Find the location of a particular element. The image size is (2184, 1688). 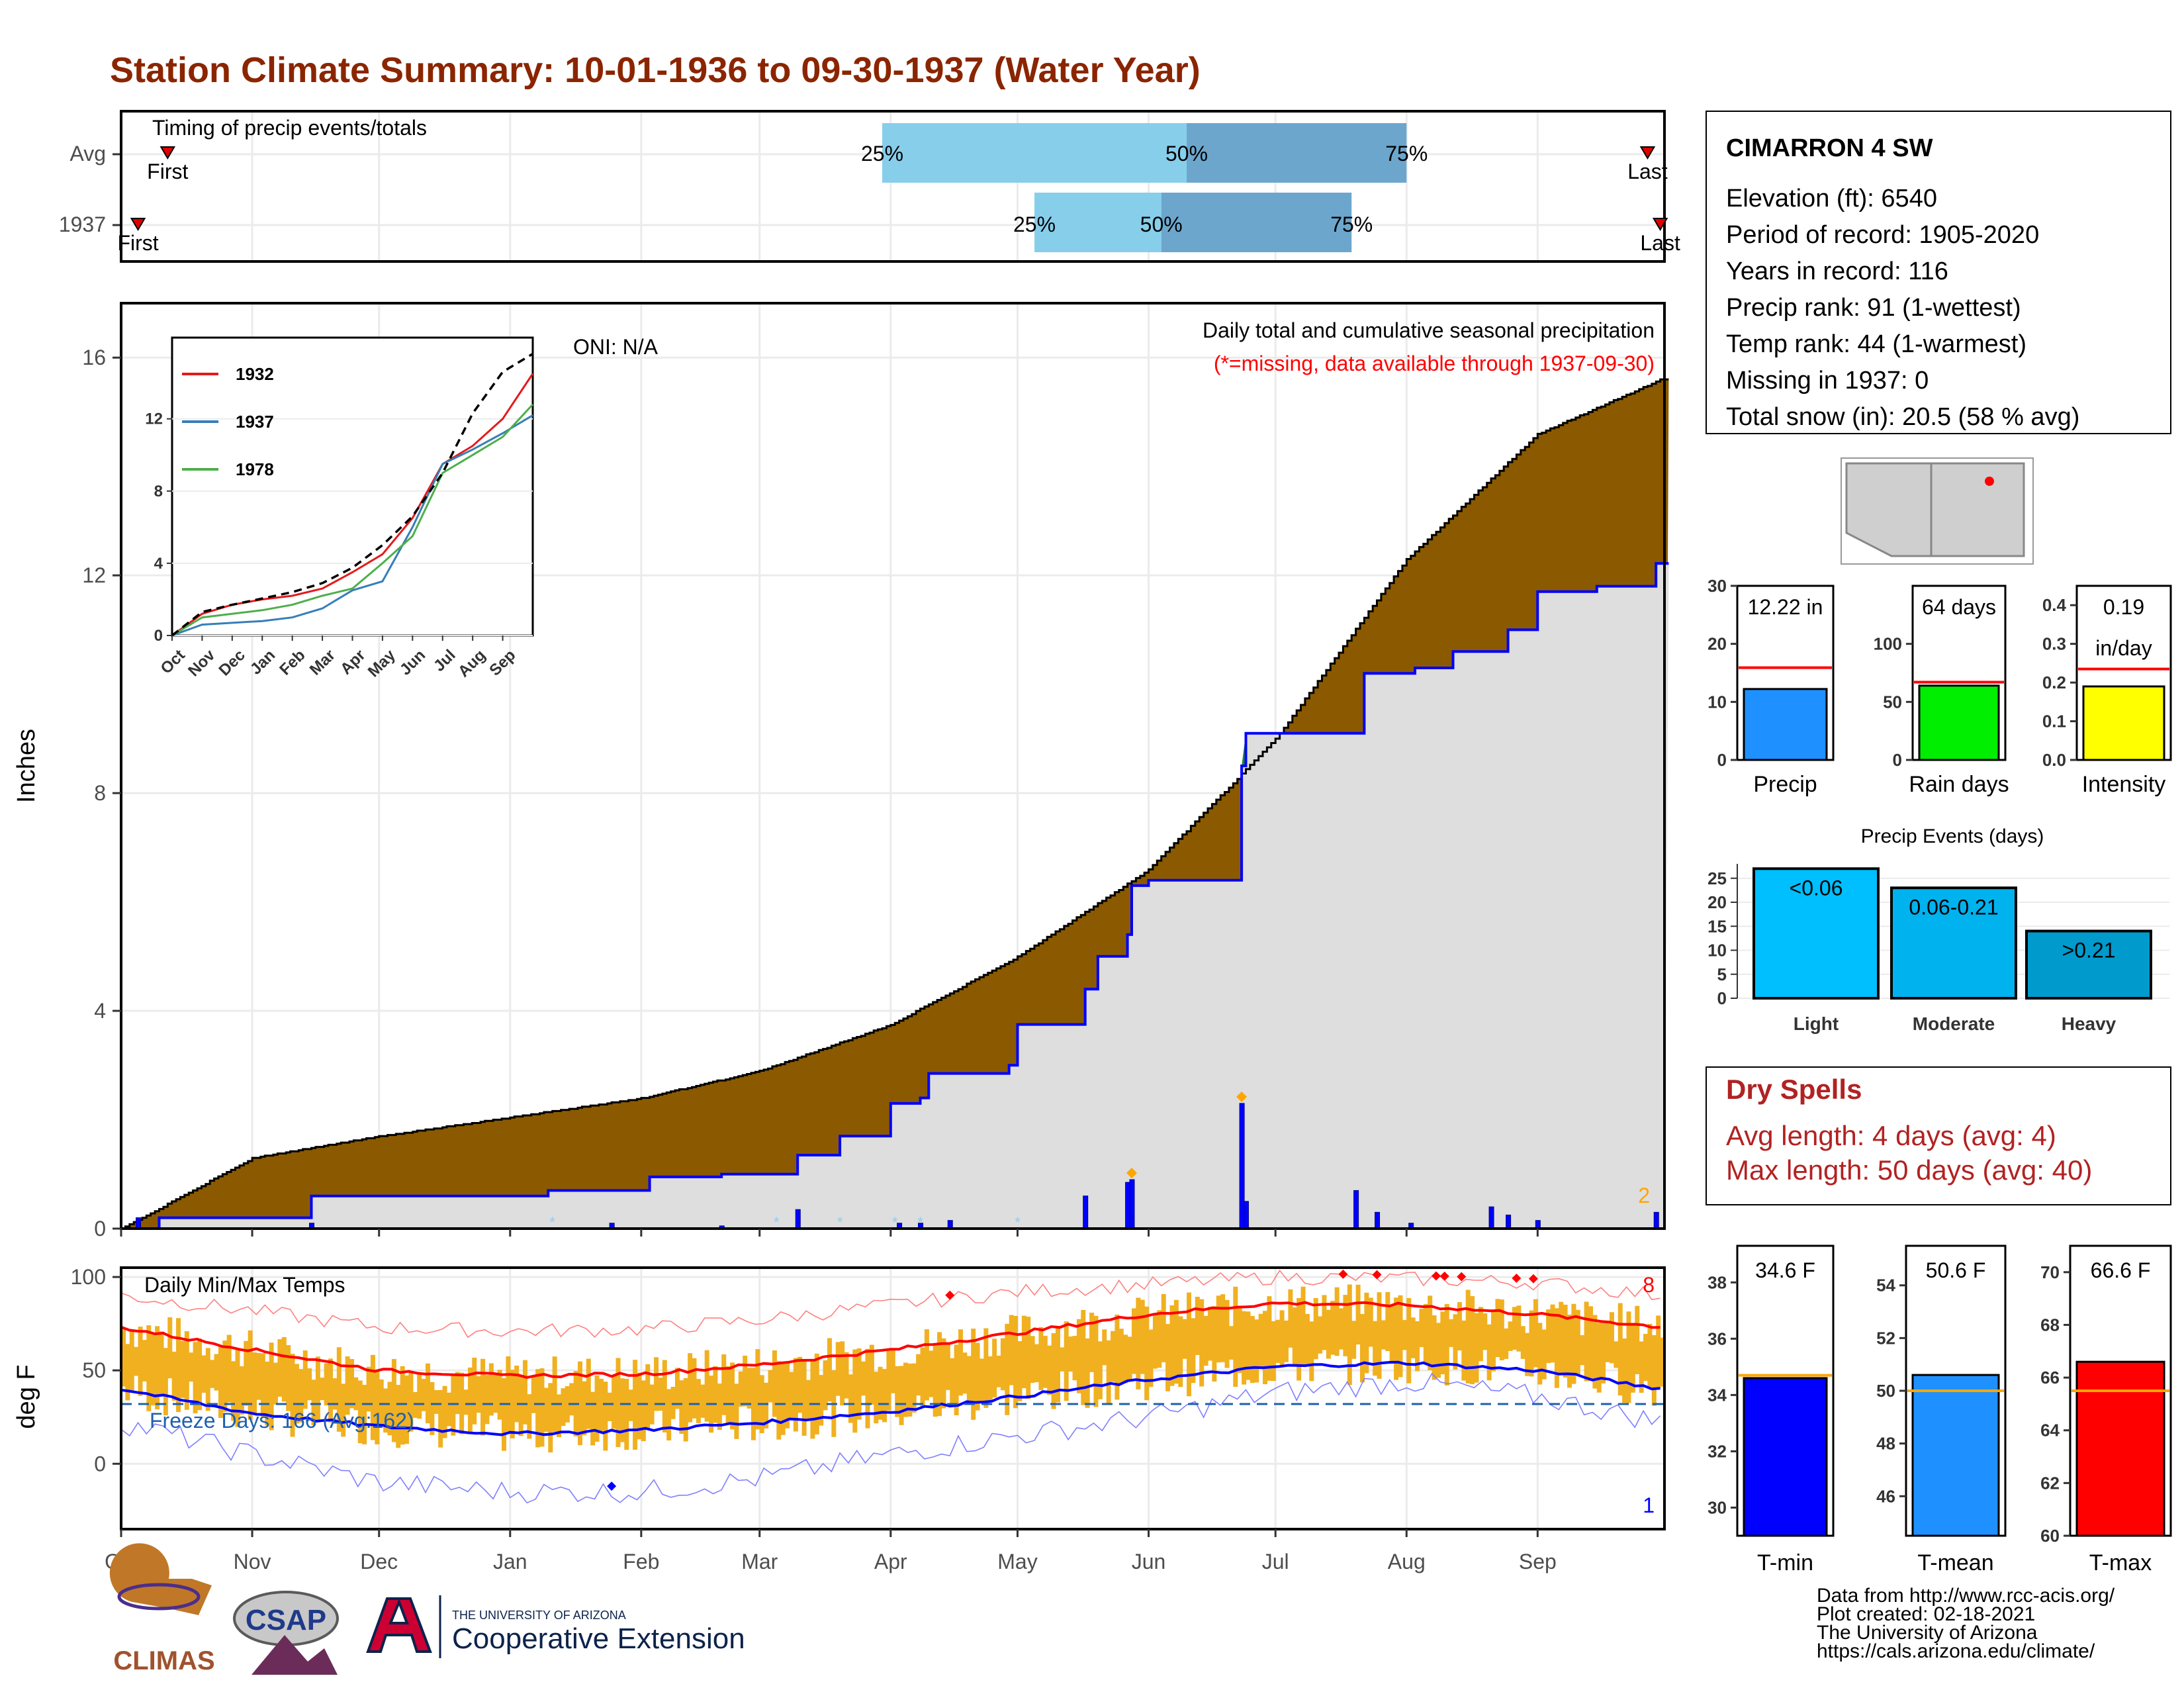

temp-summary-y-tick-label: 60 is located at coordinates (2050, 1536).